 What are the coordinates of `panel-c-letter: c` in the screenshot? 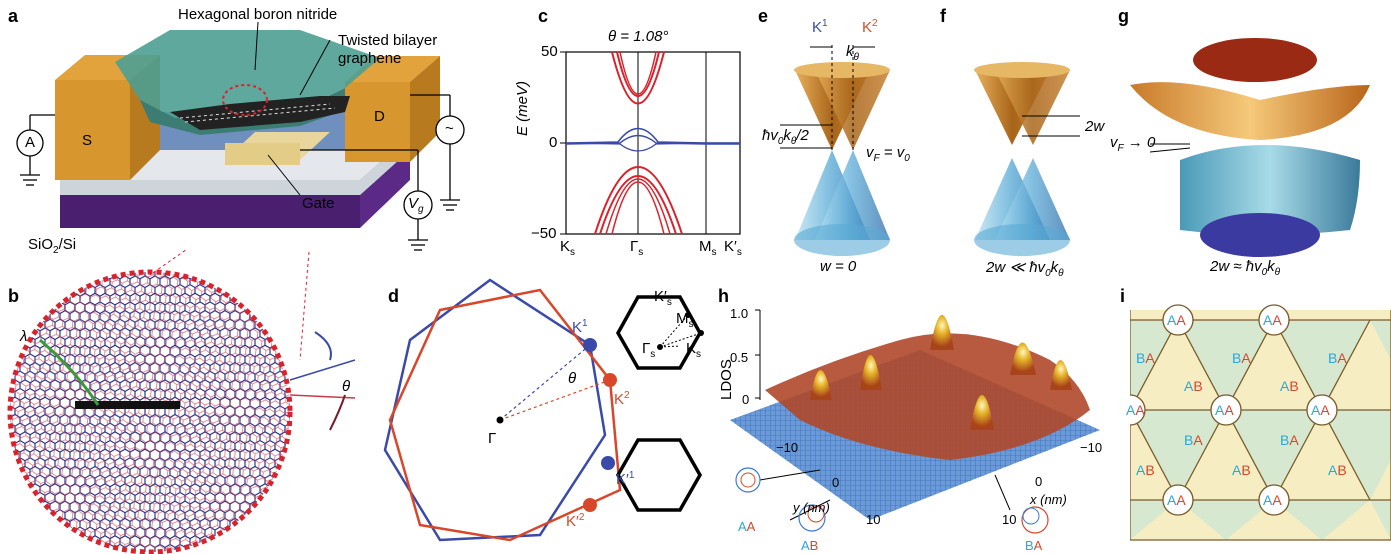 It's located at (543, 16).